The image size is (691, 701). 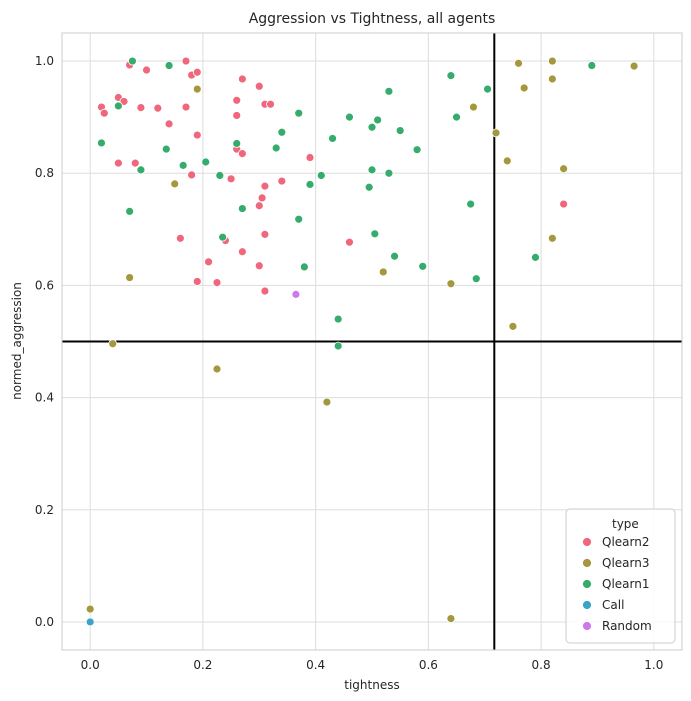 What do you see at coordinates (17, 341) in the screenshot?
I see `y-axis-title: normed_aggression` at bounding box center [17, 341].